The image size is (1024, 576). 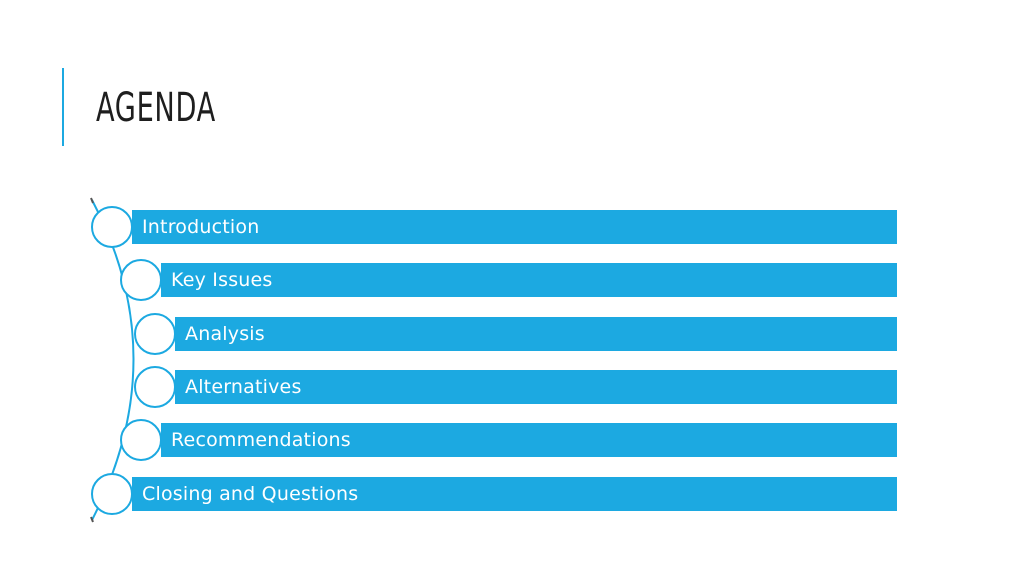 What do you see at coordinates (243, 387) in the screenshot?
I see `agenda-item-label: Alternatives` at bounding box center [243, 387].